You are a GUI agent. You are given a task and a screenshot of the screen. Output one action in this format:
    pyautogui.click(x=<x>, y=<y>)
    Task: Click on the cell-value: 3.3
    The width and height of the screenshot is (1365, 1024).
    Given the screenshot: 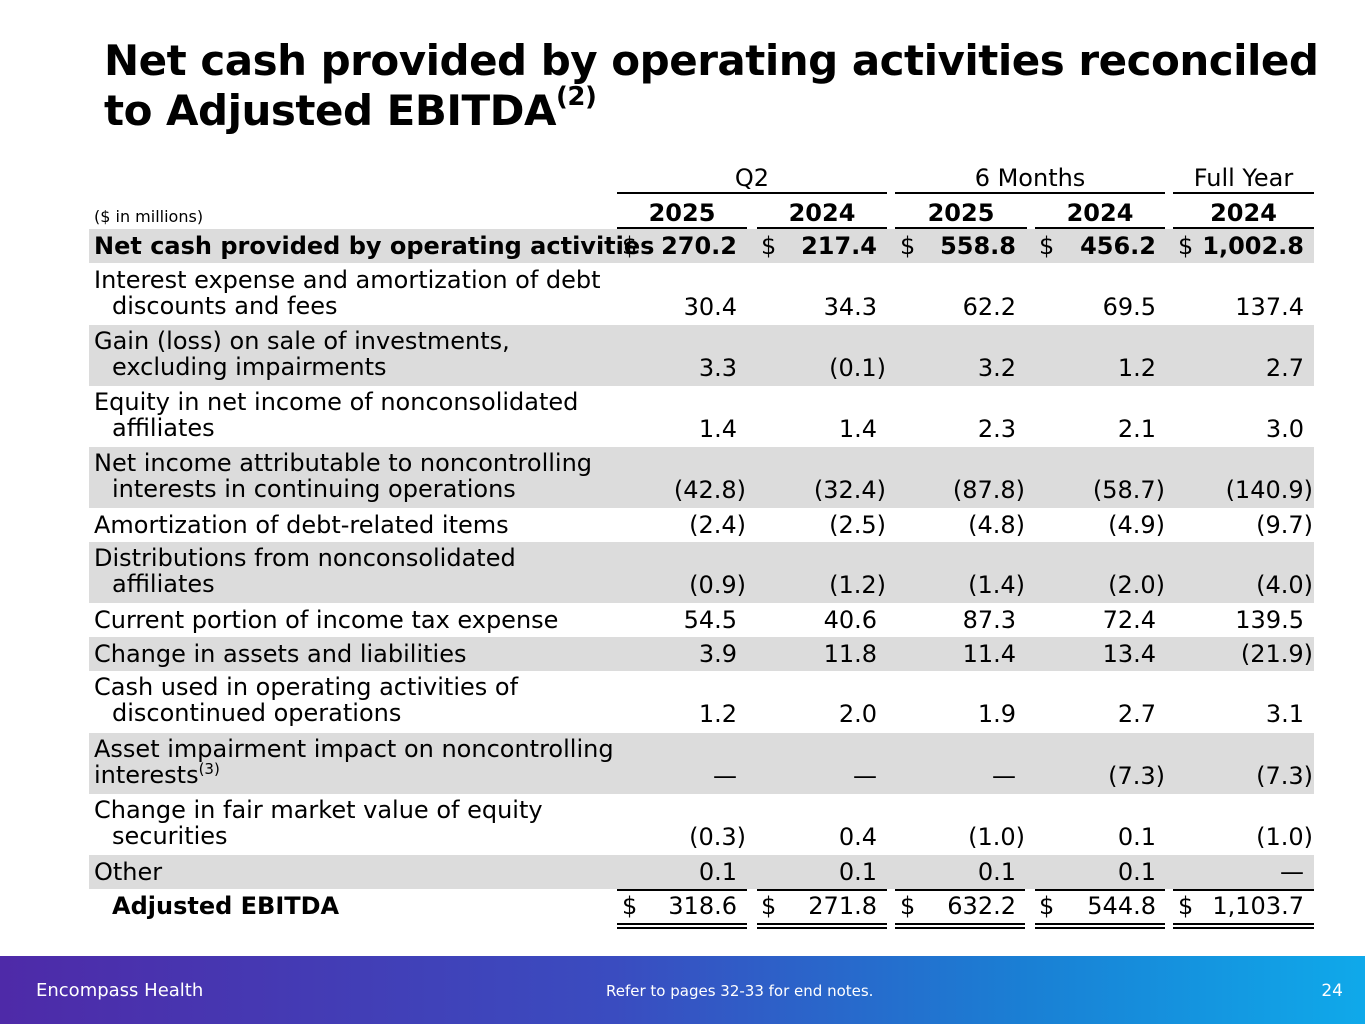 What is the action you would take?
    pyautogui.click(x=717, y=368)
    